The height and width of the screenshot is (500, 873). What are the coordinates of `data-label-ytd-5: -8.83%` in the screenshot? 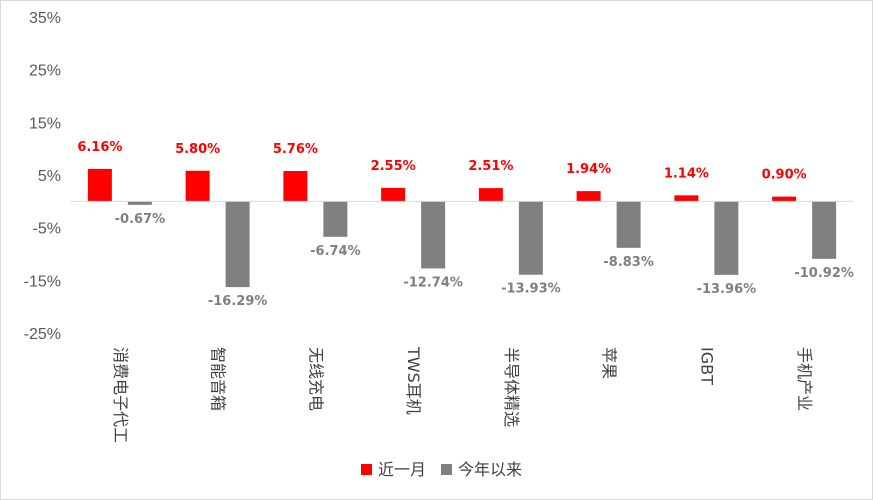 It's located at (628, 262).